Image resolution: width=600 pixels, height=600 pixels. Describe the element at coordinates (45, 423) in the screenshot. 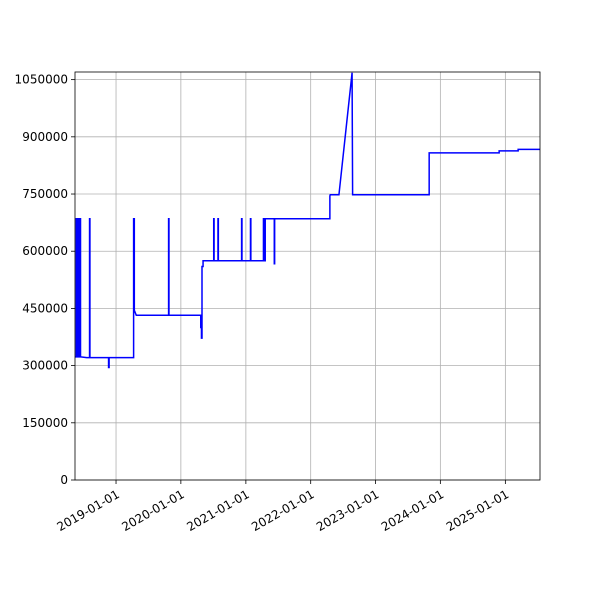

I see `y-tick-label: 150000` at that location.